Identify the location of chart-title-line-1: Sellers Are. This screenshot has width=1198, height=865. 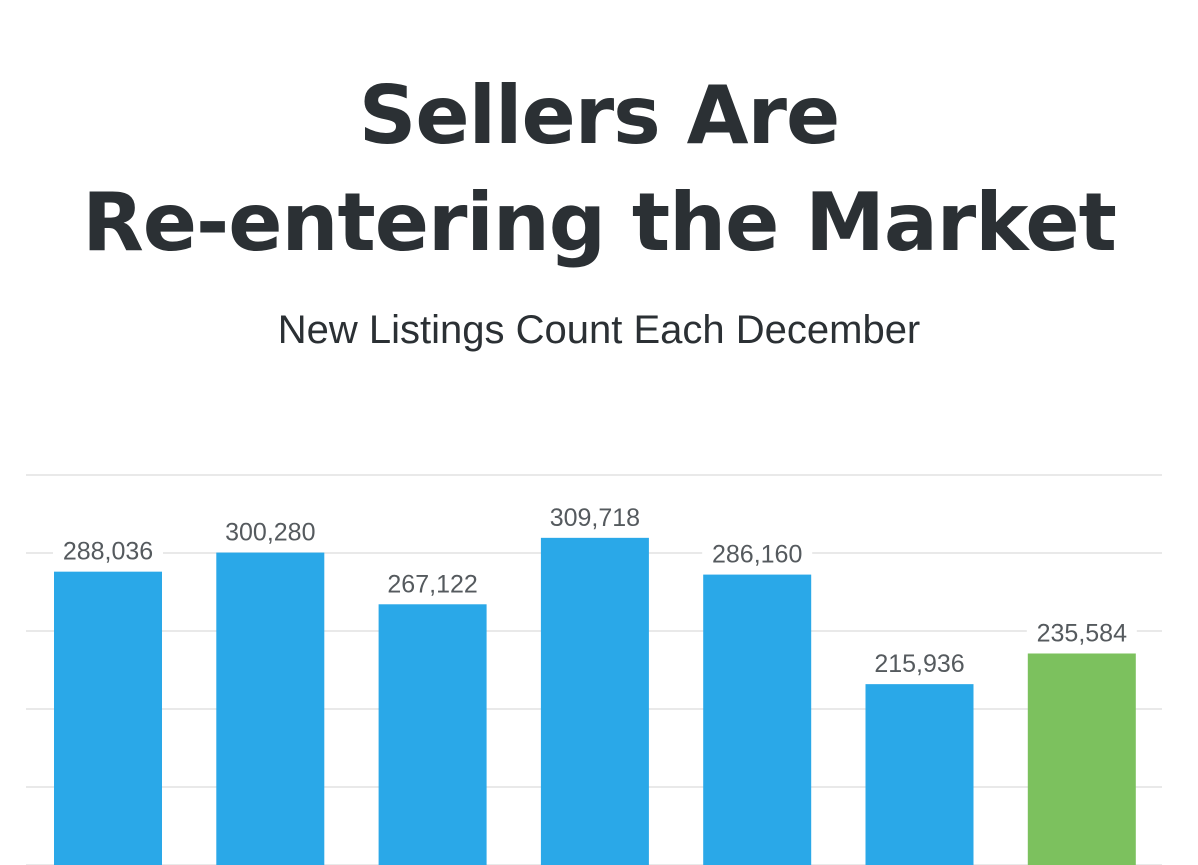
(599, 115).